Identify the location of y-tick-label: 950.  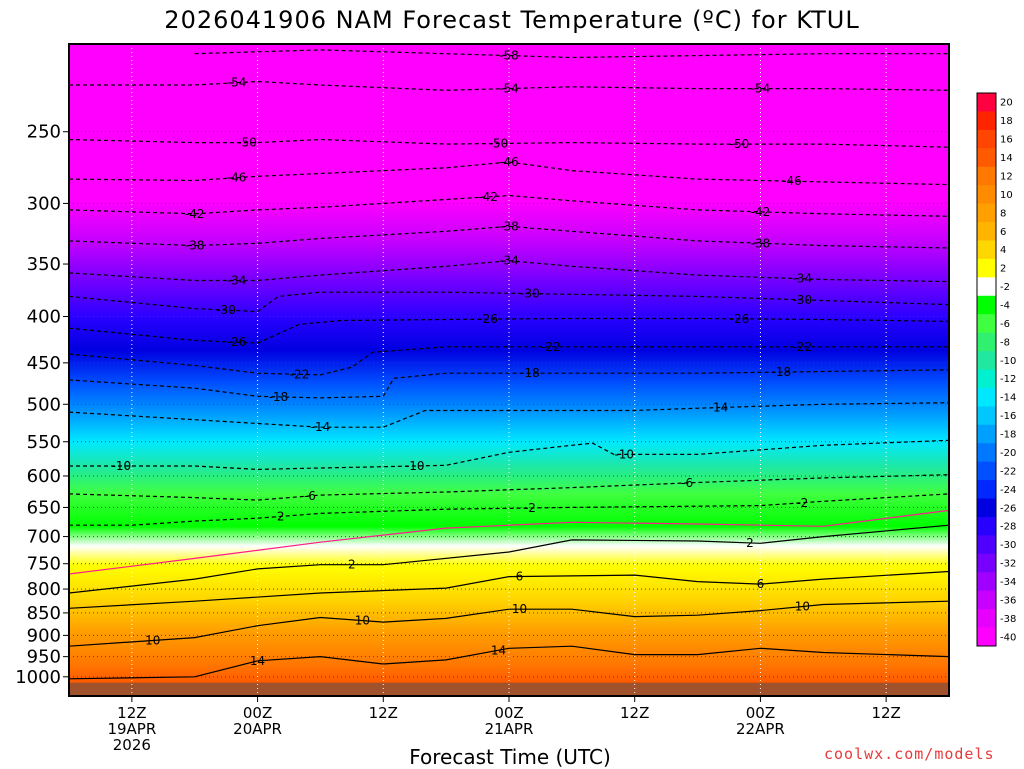
(44, 657).